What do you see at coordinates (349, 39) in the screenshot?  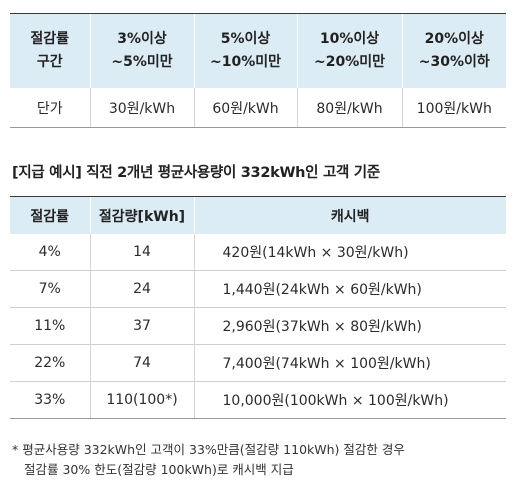 I see `header-line: 10%이상` at bounding box center [349, 39].